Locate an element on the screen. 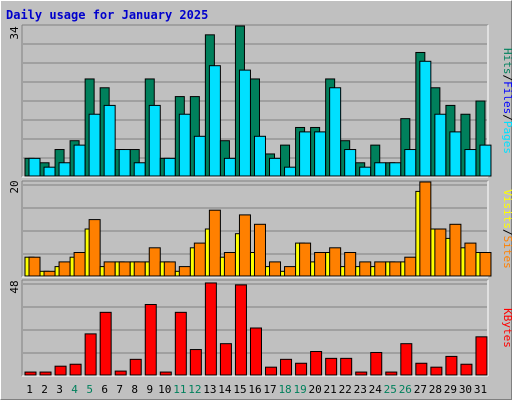 This screenshot has height=400, width=512. x-tick-label: 27 is located at coordinates (420, 389).